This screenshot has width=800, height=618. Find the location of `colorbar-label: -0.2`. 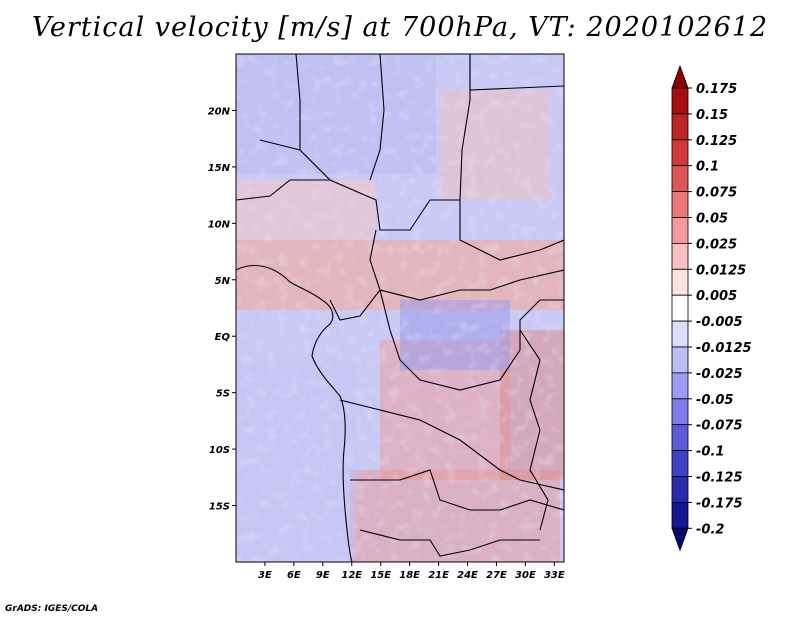

colorbar-label: -0.2 is located at coordinates (710, 529).